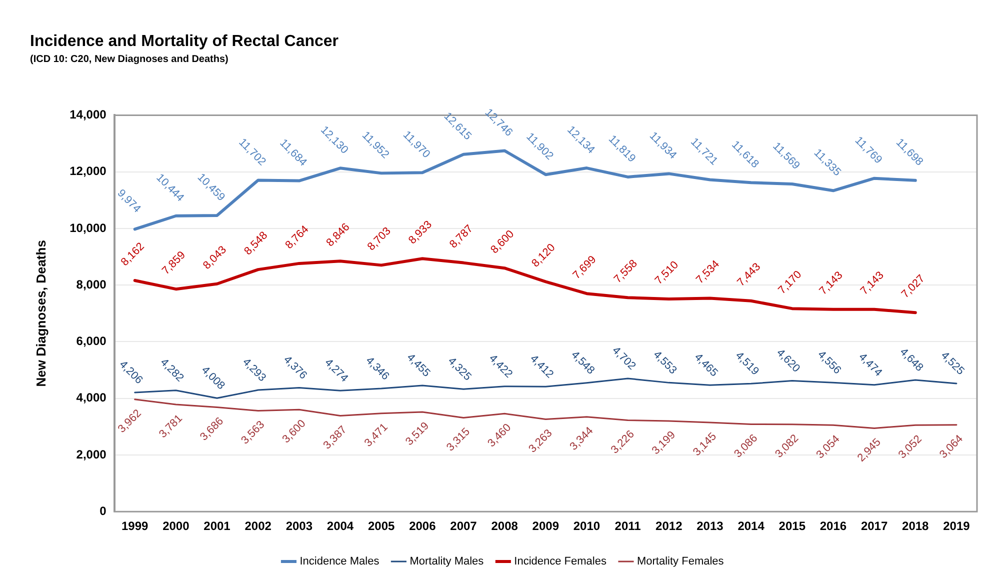  Describe the element at coordinates (792, 526) in the screenshot. I see `x-tick-label: 2015` at that location.